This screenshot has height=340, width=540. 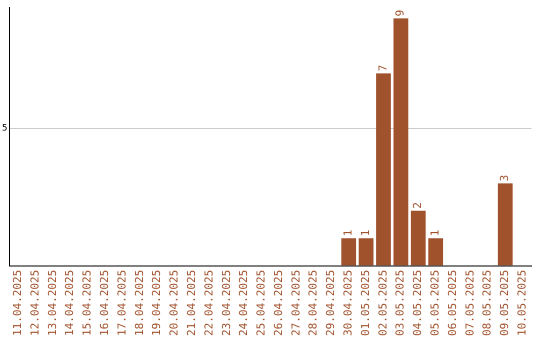 I want to click on data-label: 9, so click(x=400, y=13).